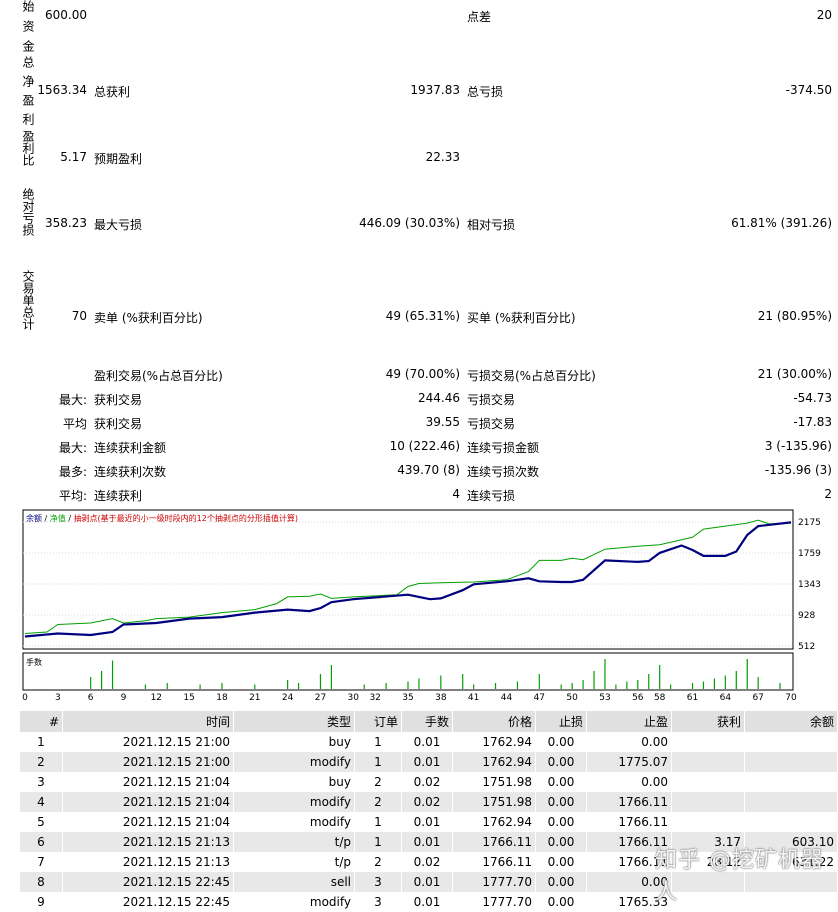 The image size is (838, 912). I want to click on avg-consec-loss-label: 连续亏损, so click(491, 496).